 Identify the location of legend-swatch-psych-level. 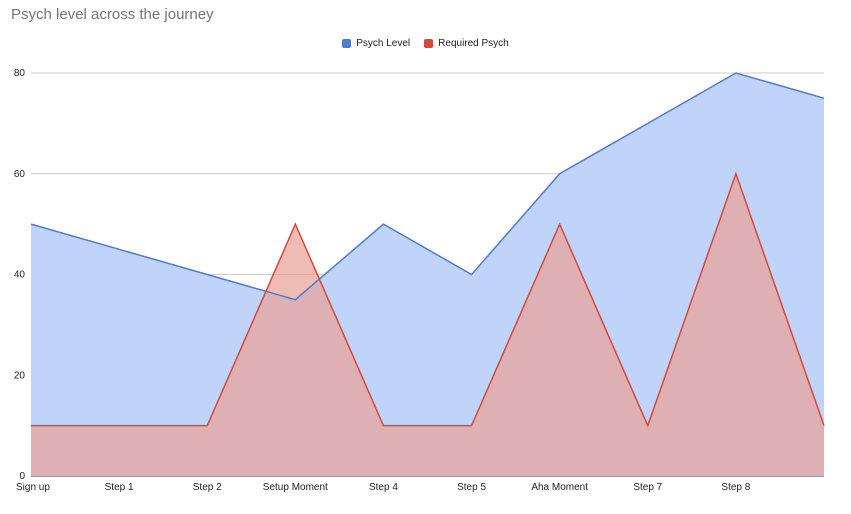
(347, 43).